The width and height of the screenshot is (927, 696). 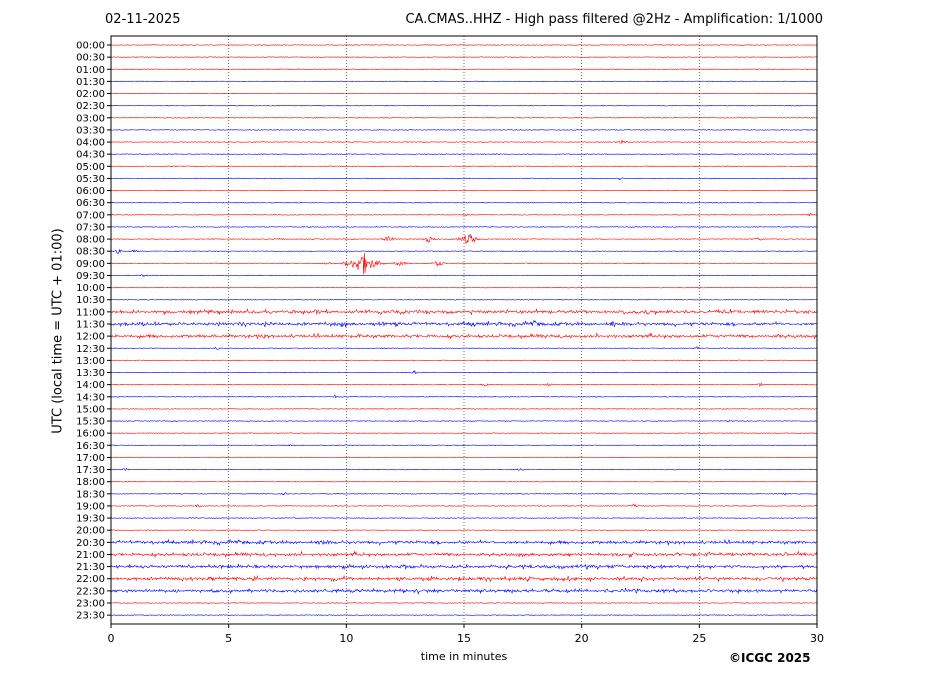 What do you see at coordinates (228, 638) in the screenshot?
I see `x-tick-label: 5` at bounding box center [228, 638].